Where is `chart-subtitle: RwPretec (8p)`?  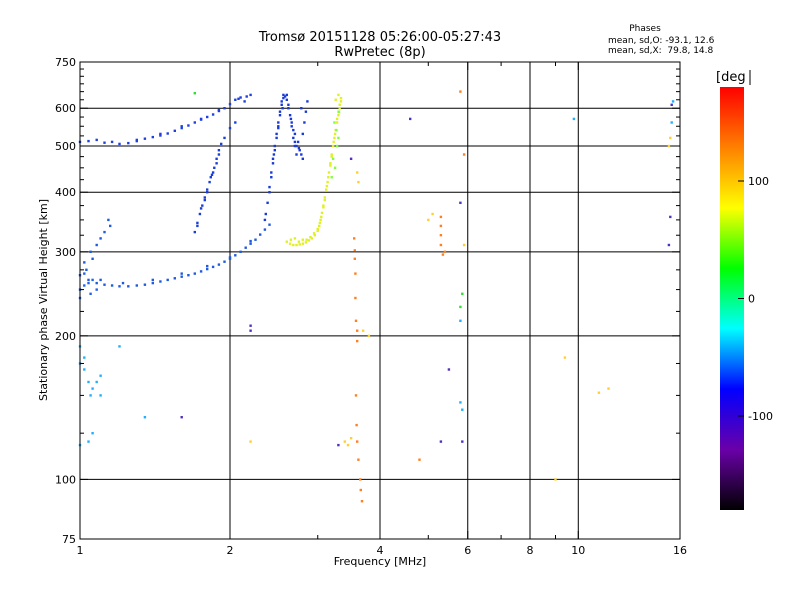 chart-subtitle: RwPretec (8p) is located at coordinates (379, 52).